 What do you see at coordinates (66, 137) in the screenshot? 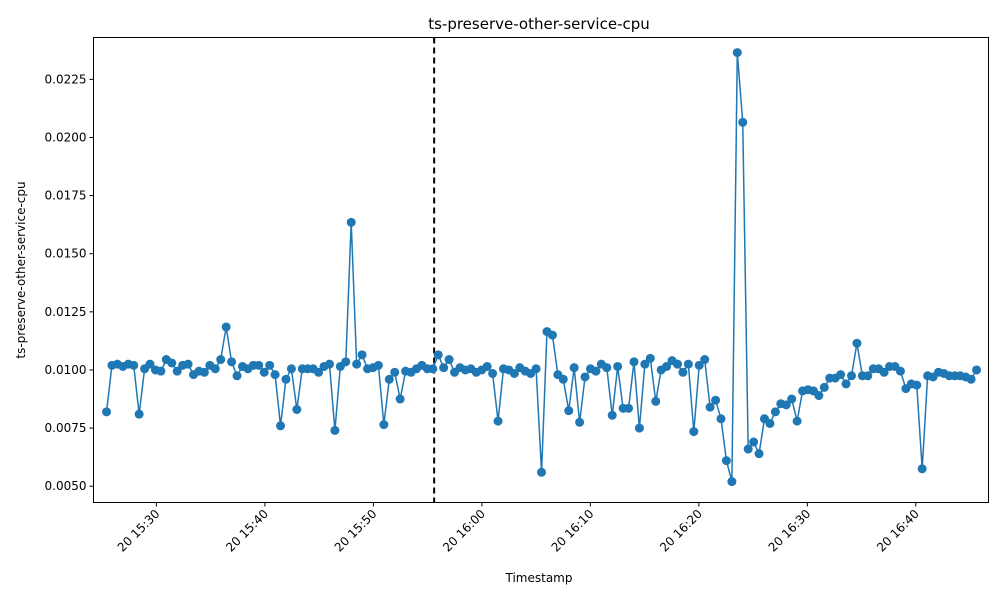
I see `y-tick-label: 0.0200` at bounding box center [66, 137].